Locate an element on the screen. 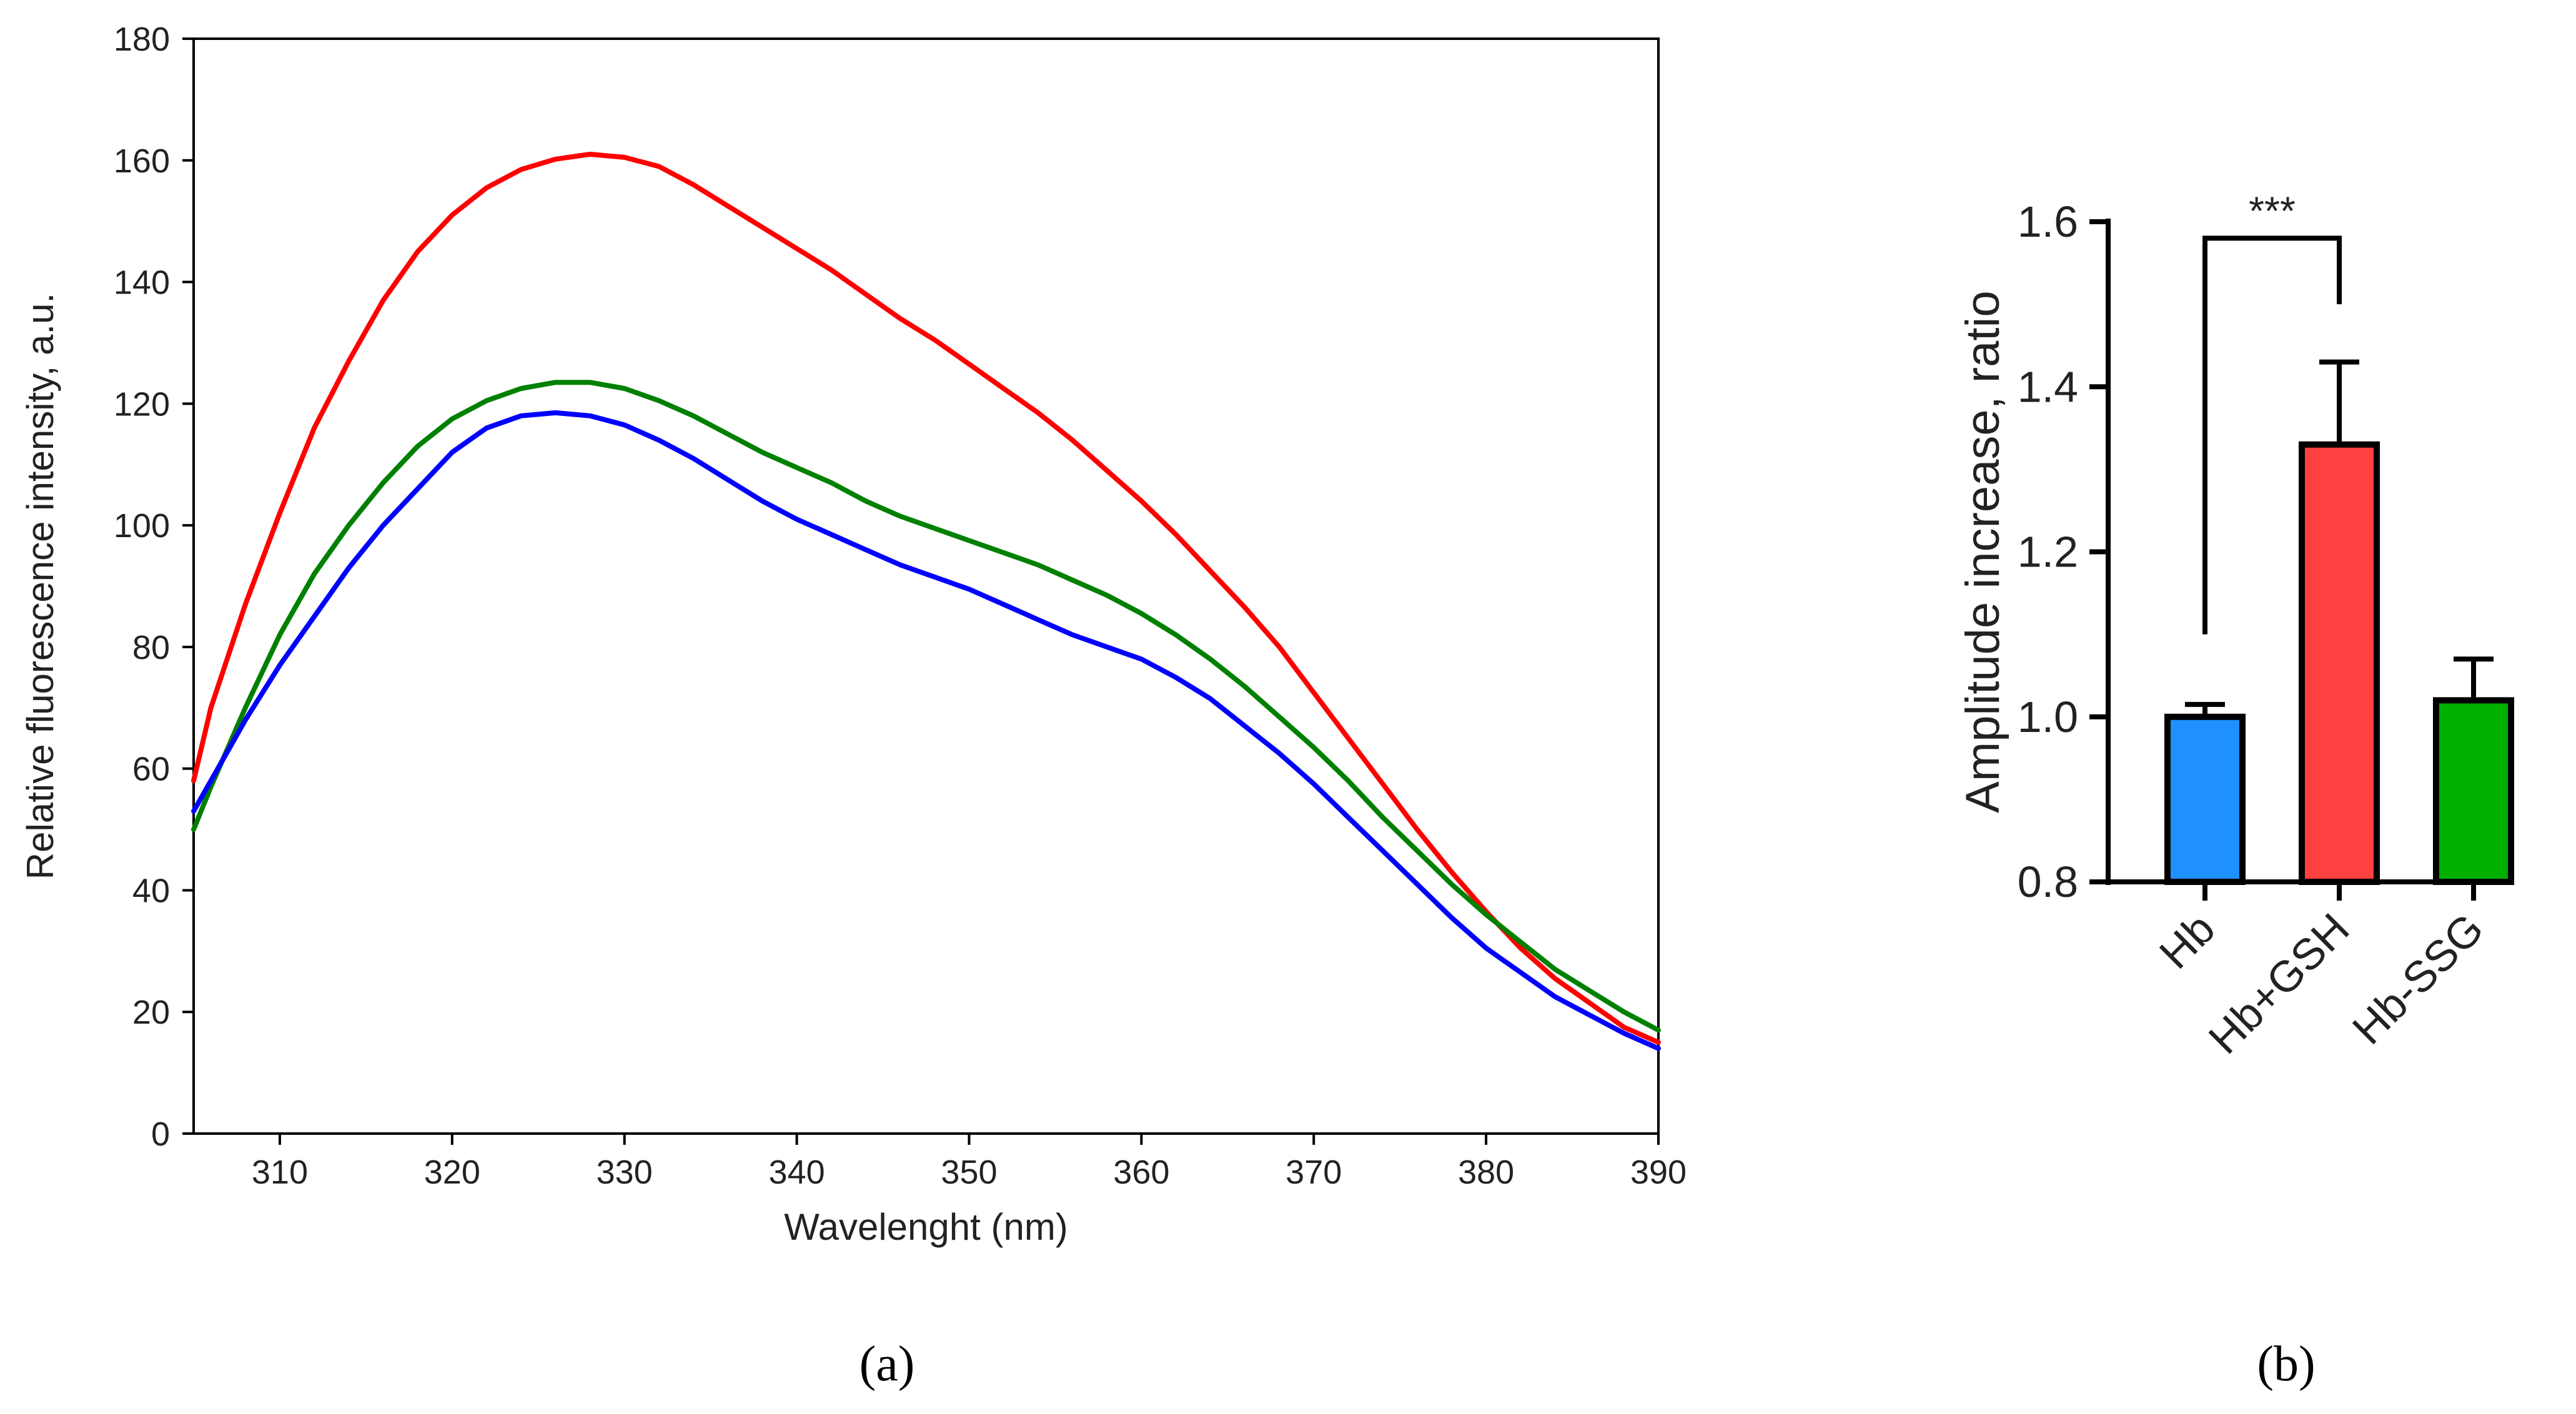 This screenshot has height=1414, width=2576. x-tick-label: 350 is located at coordinates (969, 1172).